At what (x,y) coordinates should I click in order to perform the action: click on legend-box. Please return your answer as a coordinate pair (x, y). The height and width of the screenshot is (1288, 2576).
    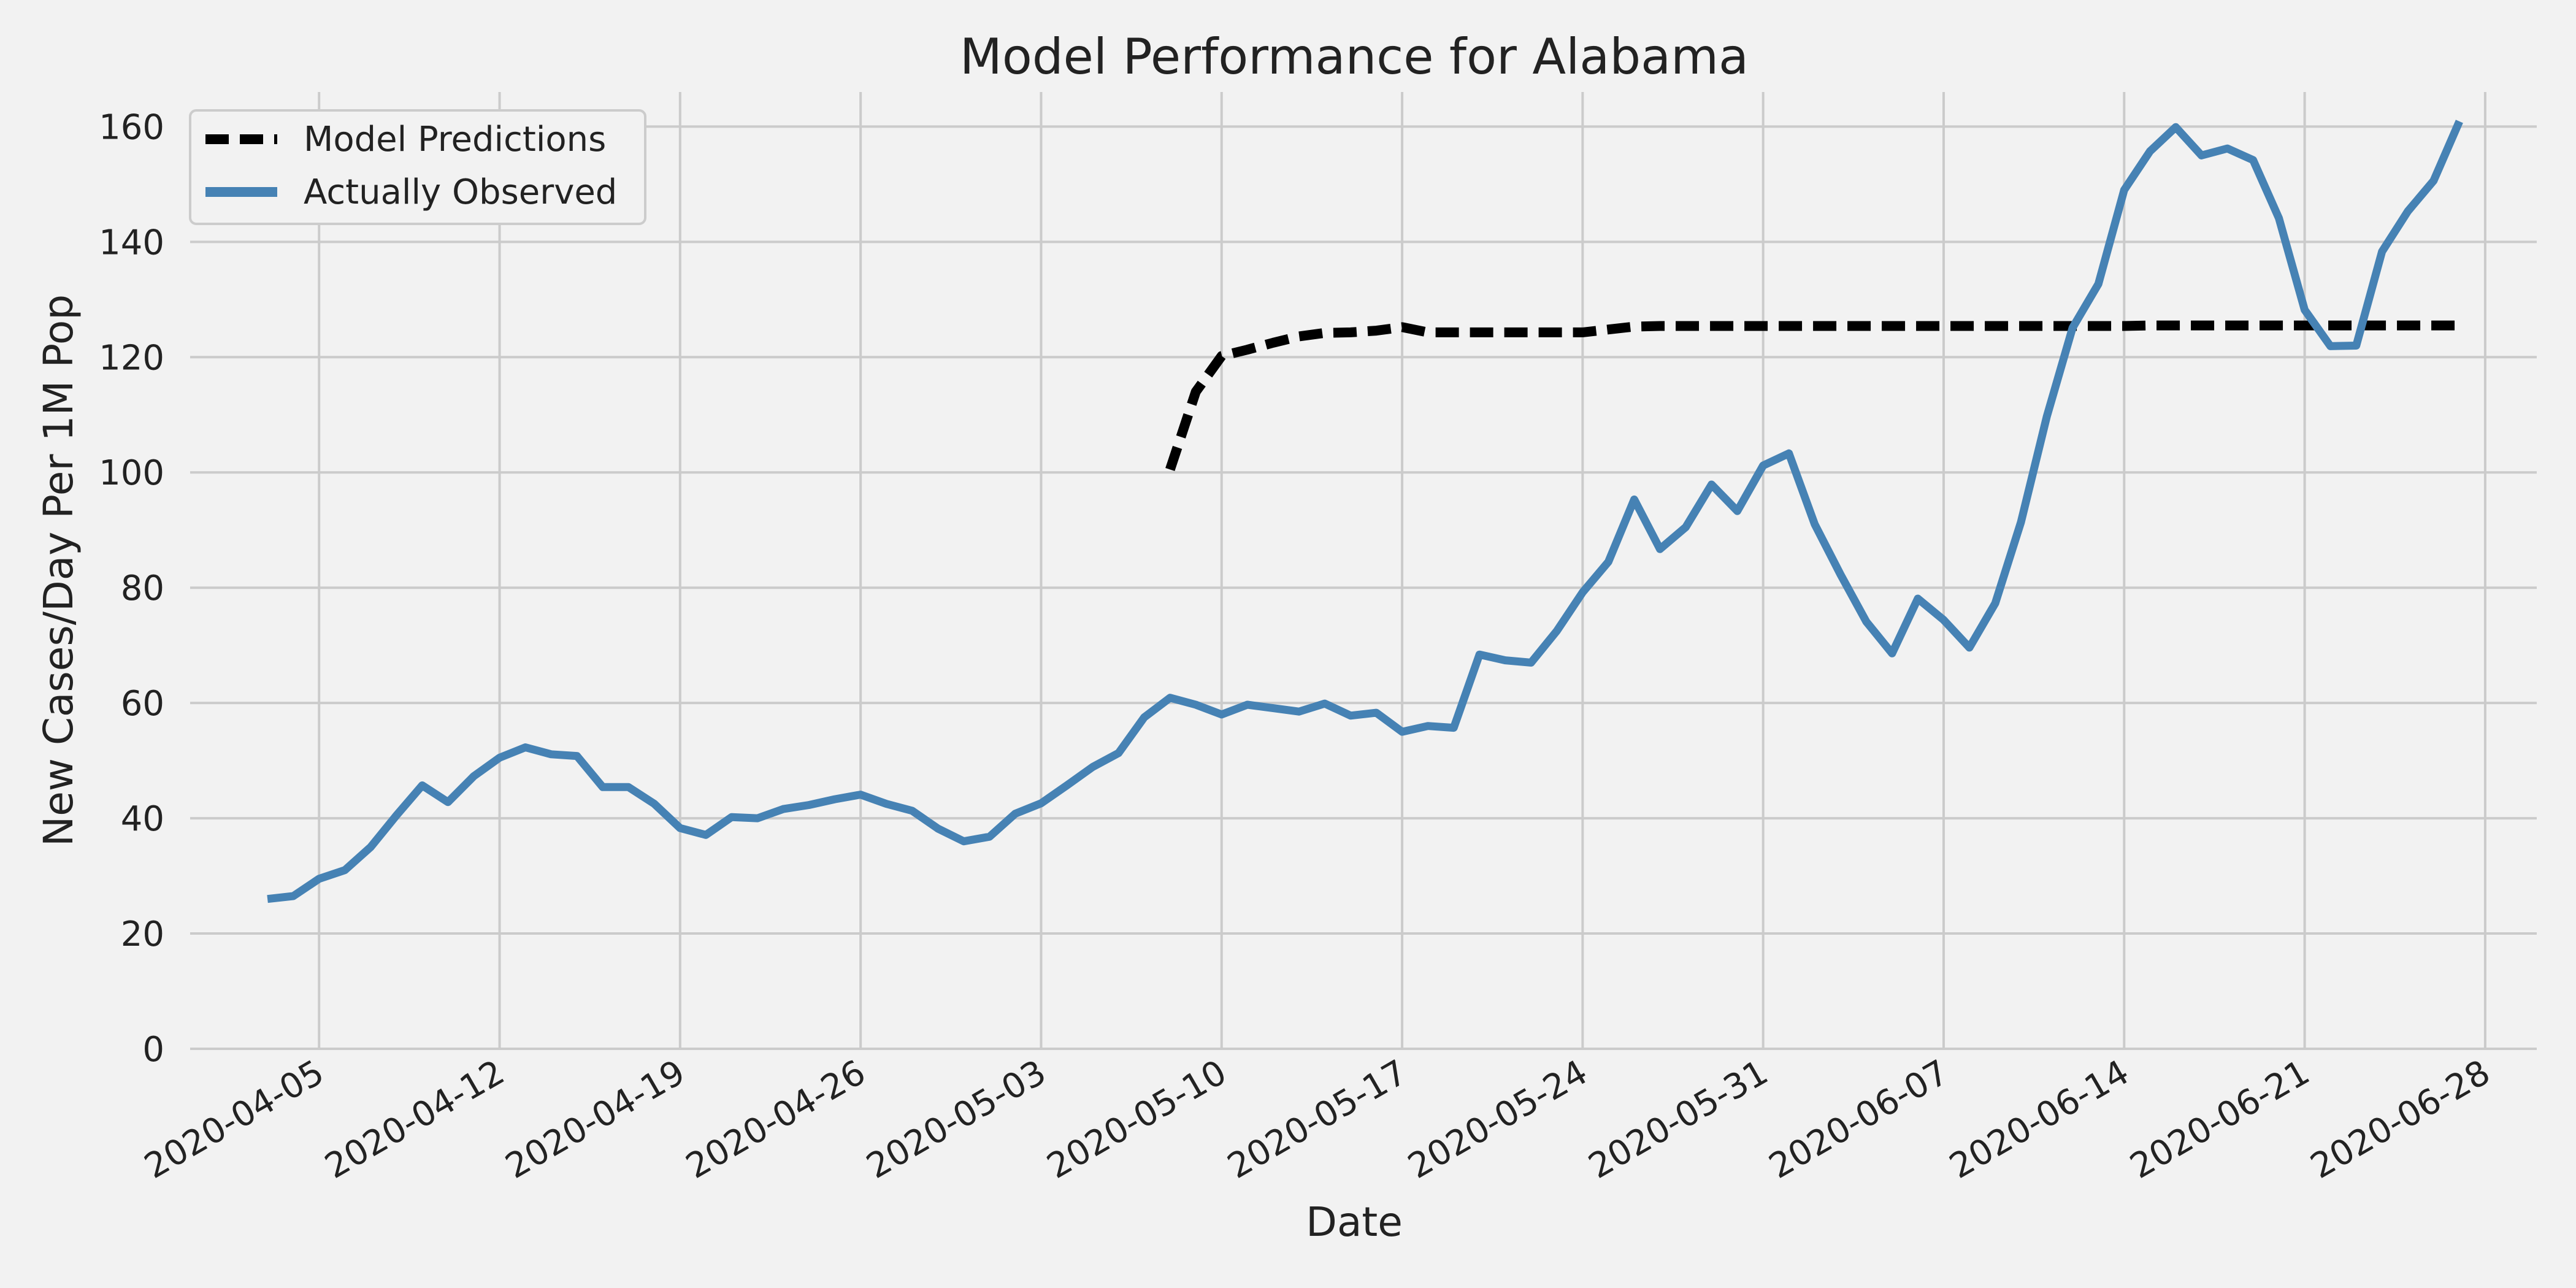
    Looking at the image, I should click on (417, 167).